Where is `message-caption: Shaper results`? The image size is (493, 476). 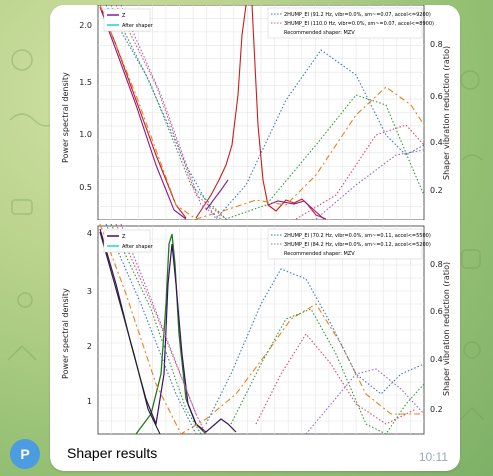 message-caption: Shaper results is located at coordinates (112, 453).